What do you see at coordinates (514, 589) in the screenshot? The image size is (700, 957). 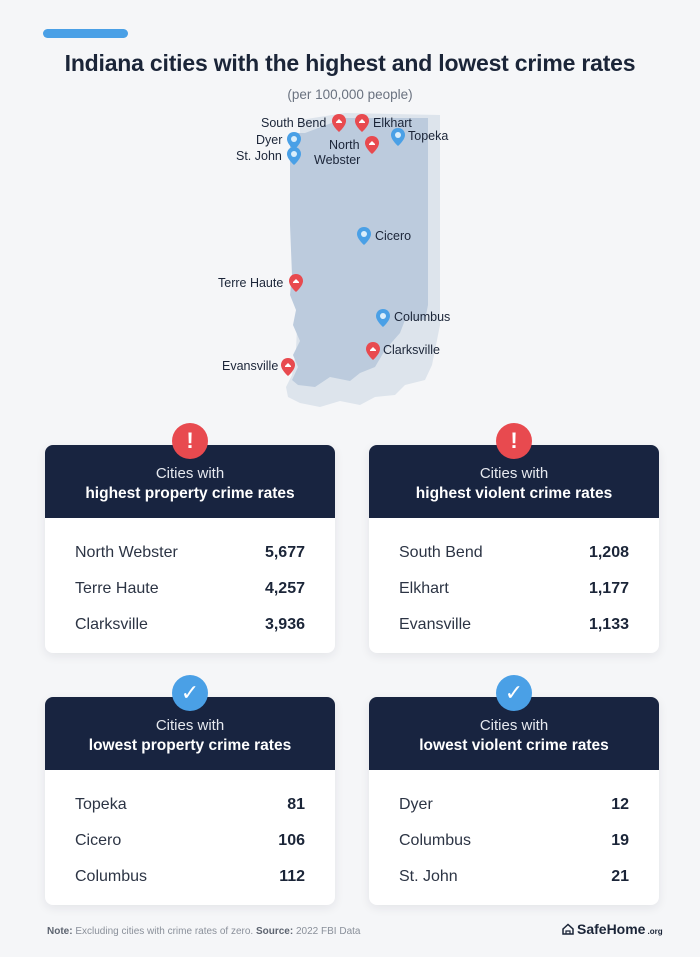 I see `list-item: Elkhart 1,177` at bounding box center [514, 589].